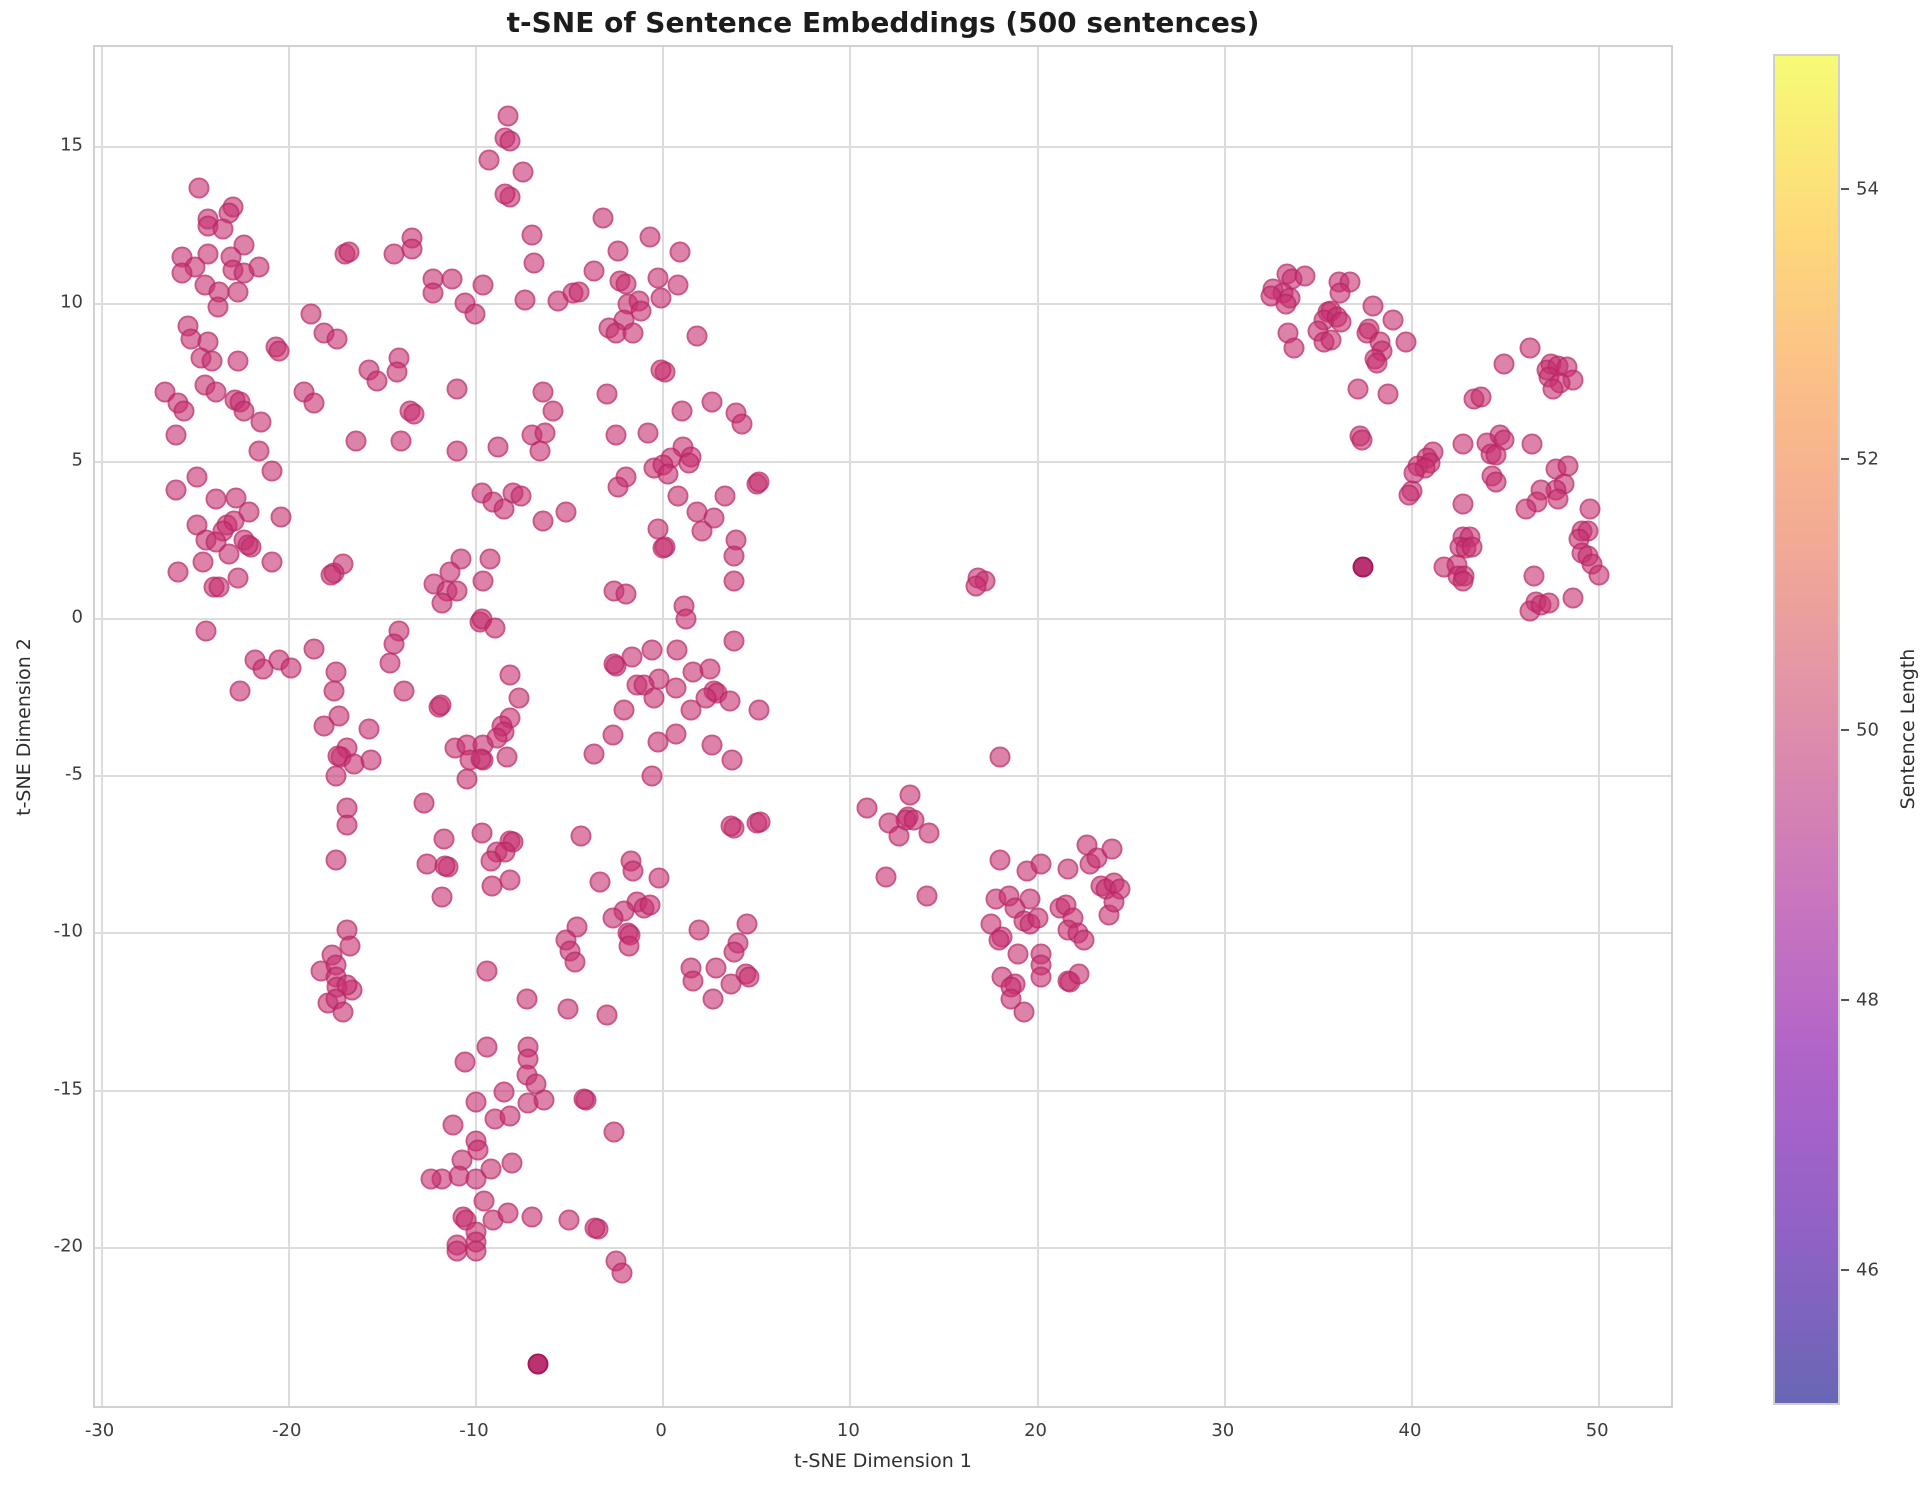  I want to click on gridline-y--15, so click(883, 1090).